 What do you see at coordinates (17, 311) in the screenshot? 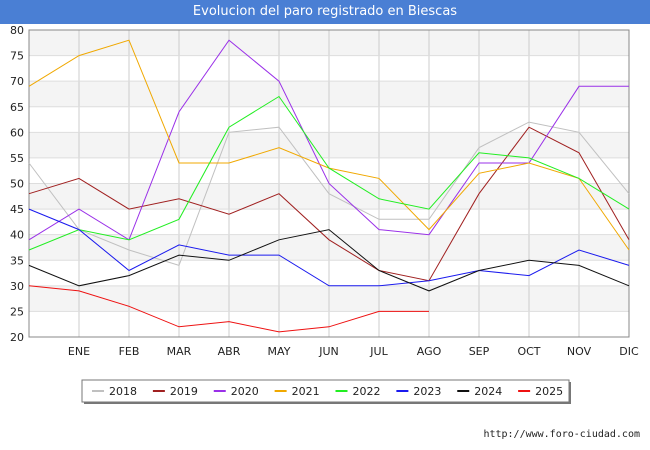
I see `y-tick-label: 25` at bounding box center [17, 311].